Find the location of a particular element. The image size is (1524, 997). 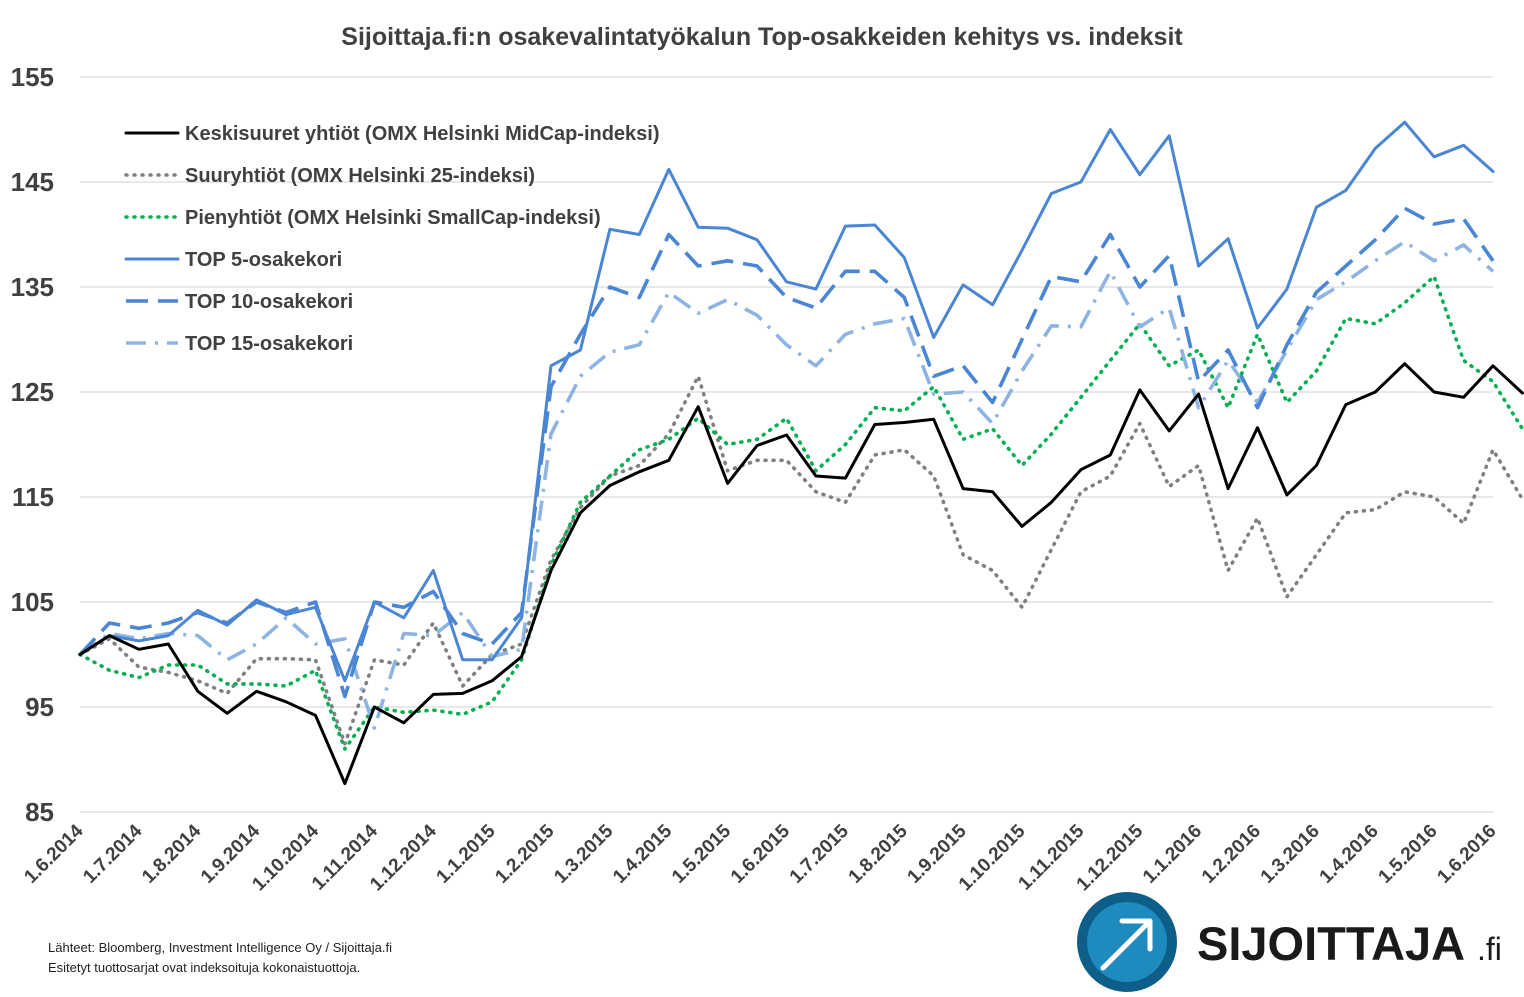

legend-label: TOP 10-osakekori is located at coordinates (269, 302).